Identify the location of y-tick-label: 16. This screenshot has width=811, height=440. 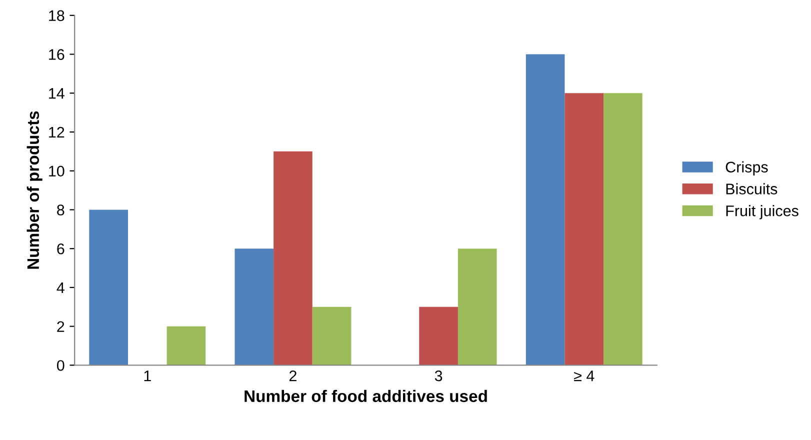
(56, 54).